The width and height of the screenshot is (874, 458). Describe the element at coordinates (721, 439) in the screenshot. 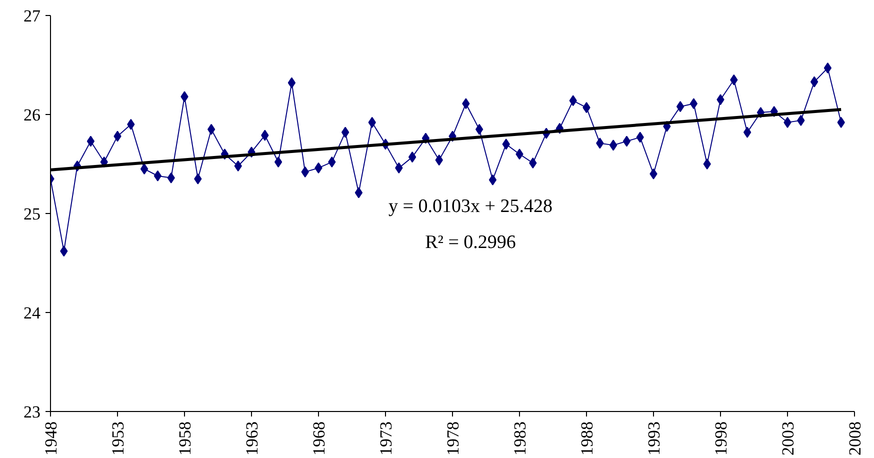

I see `x-tick-label: 1998` at that location.